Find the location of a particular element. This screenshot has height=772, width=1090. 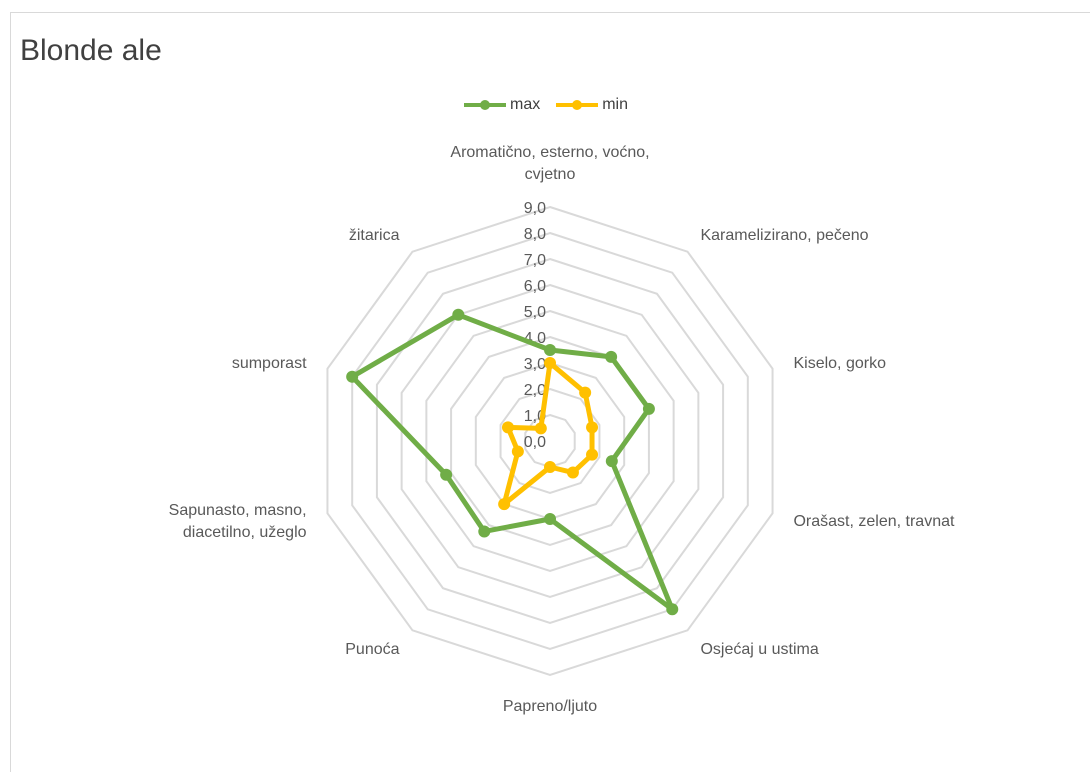

legend-swatch-min is located at coordinates (577, 105).